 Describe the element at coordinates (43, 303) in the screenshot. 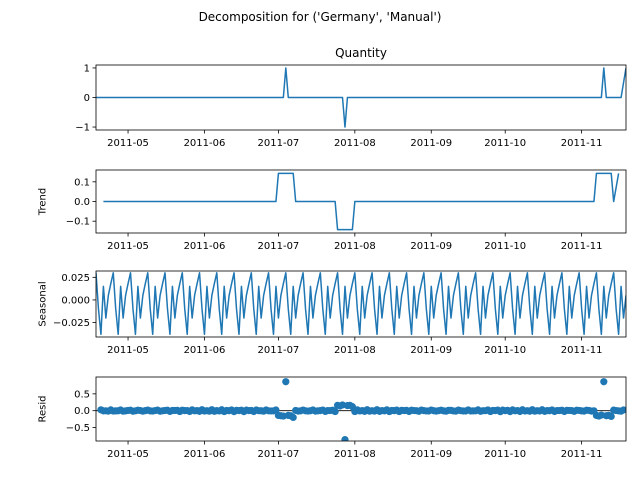

I see `seasonal-ylabel: Seasonal` at that location.